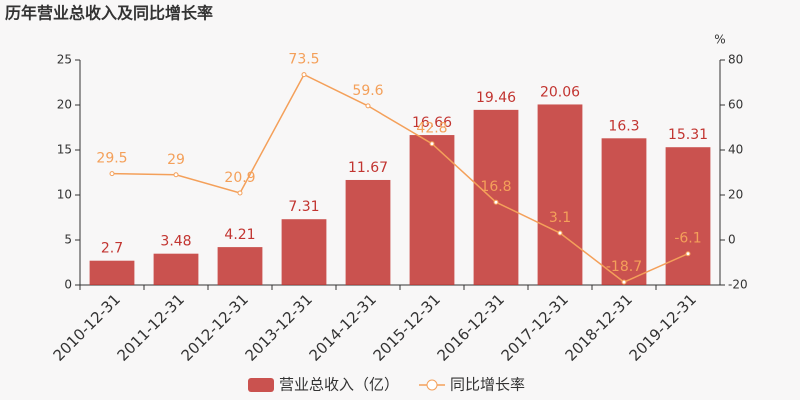  I want to click on line-label: 42.8, so click(431, 129).